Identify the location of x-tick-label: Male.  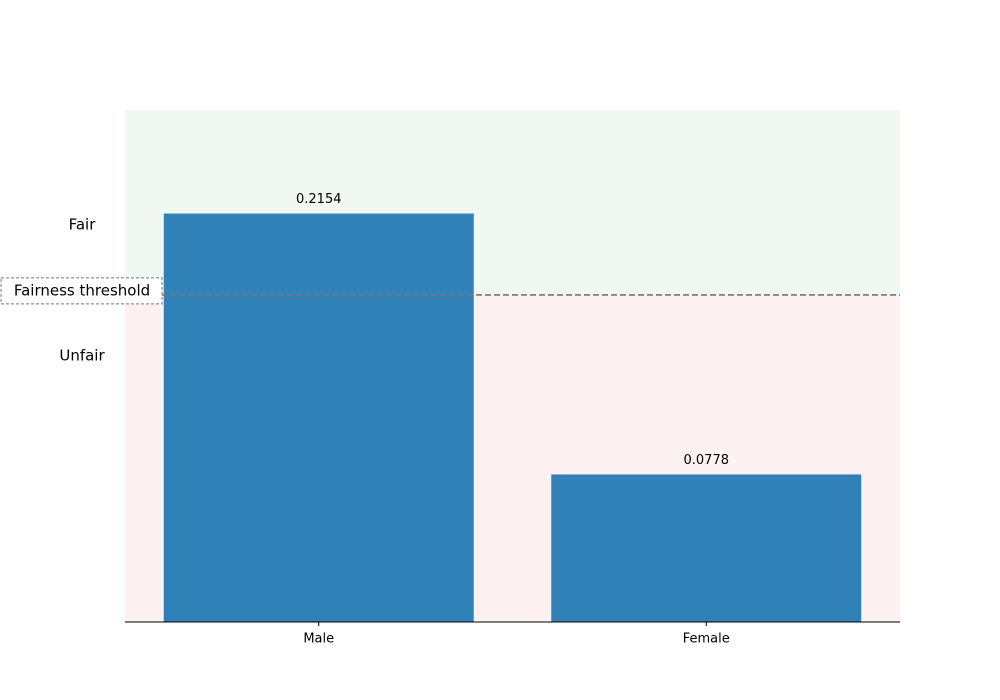
(318, 639).